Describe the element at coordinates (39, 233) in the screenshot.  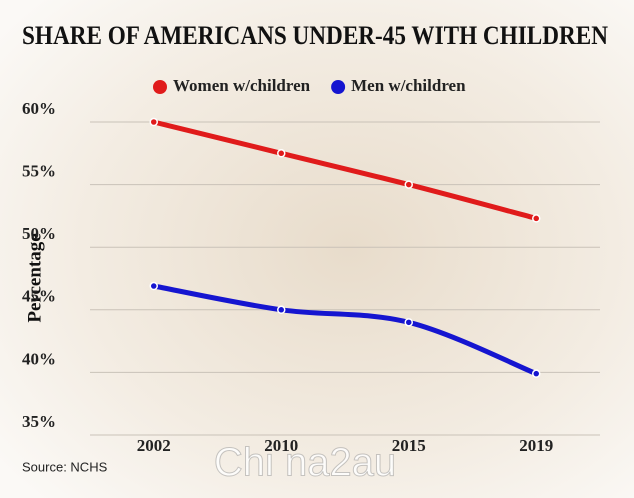
I see `y-tick-label: 50%` at that location.